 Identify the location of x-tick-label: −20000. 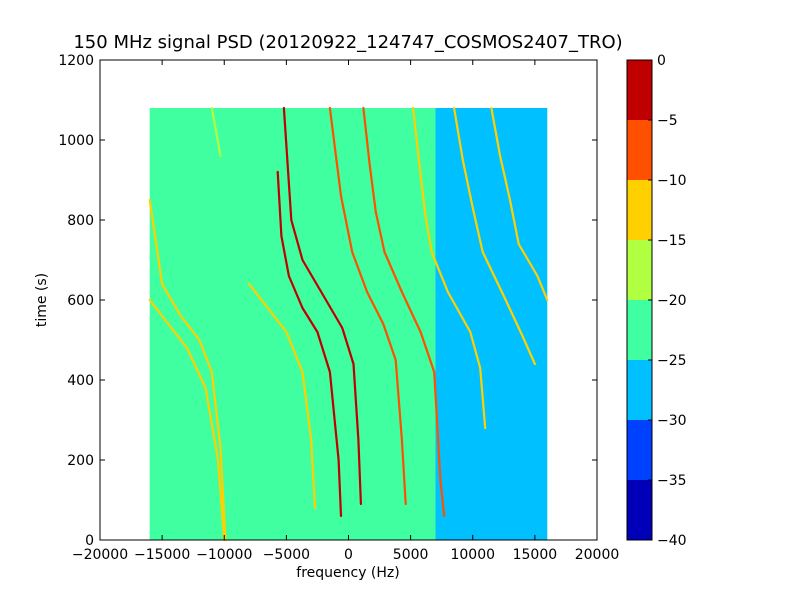
(100, 555).